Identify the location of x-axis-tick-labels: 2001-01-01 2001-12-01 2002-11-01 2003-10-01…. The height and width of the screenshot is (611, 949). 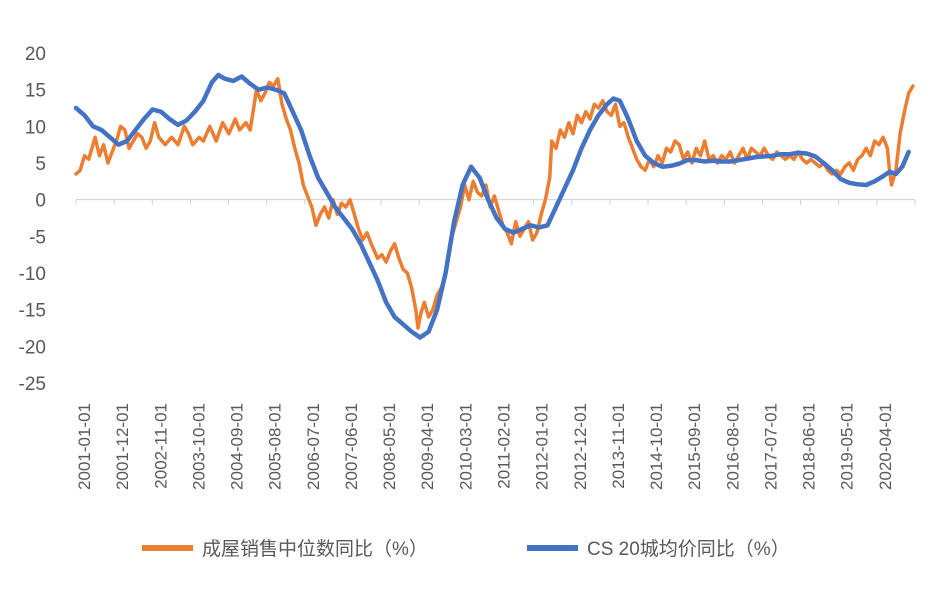
(485, 446).